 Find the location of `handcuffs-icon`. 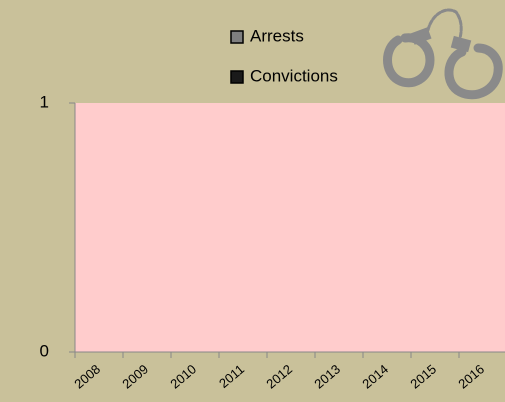

handcuffs-icon is located at coordinates (443, 54).